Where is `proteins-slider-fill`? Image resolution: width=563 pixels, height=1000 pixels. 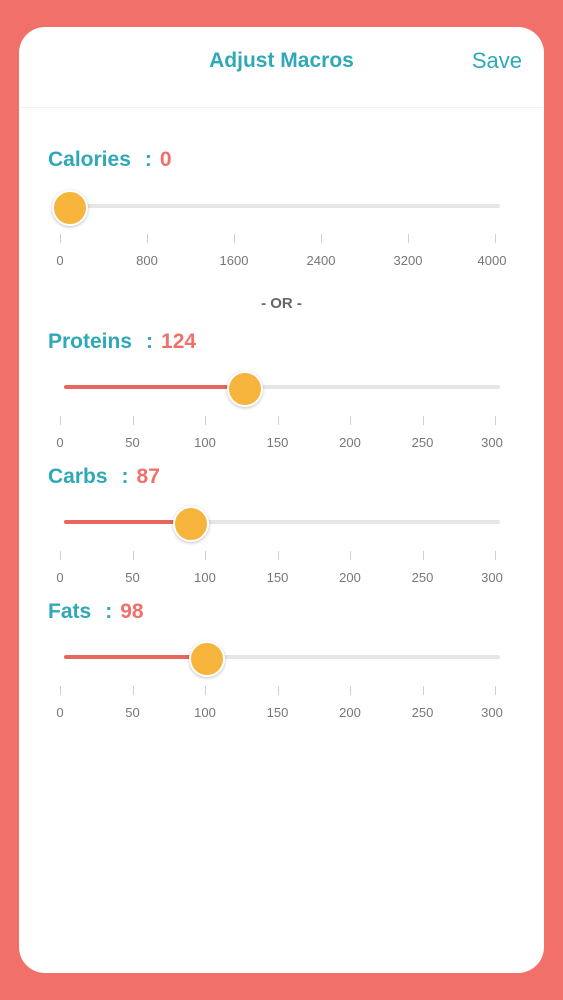 proteins-slider-fill is located at coordinates (154, 387).